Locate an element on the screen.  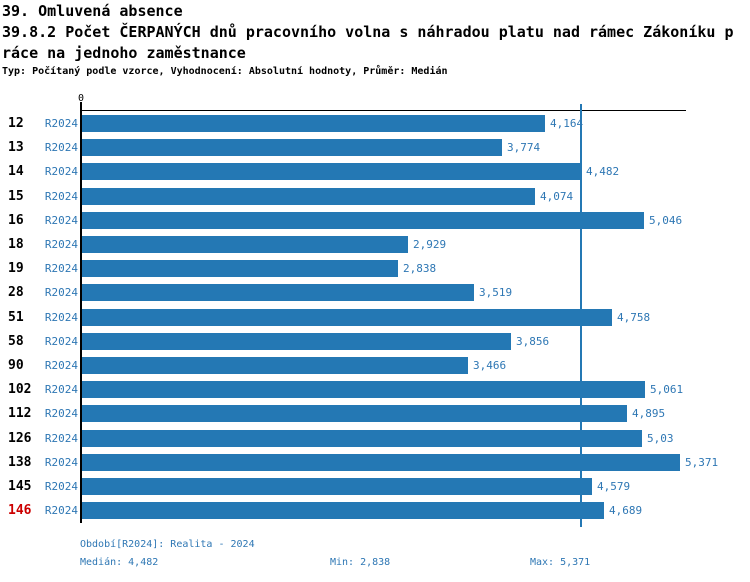
chart-row: 12 R2024 4,164 is located at coordinates (375, 123).